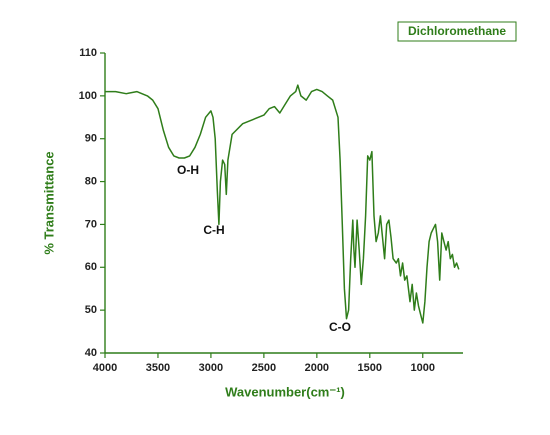 The image size is (550, 435). Describe the element at coordinates (91, 139) in the screenshot. I see `y-tick-label: 90` at that location.